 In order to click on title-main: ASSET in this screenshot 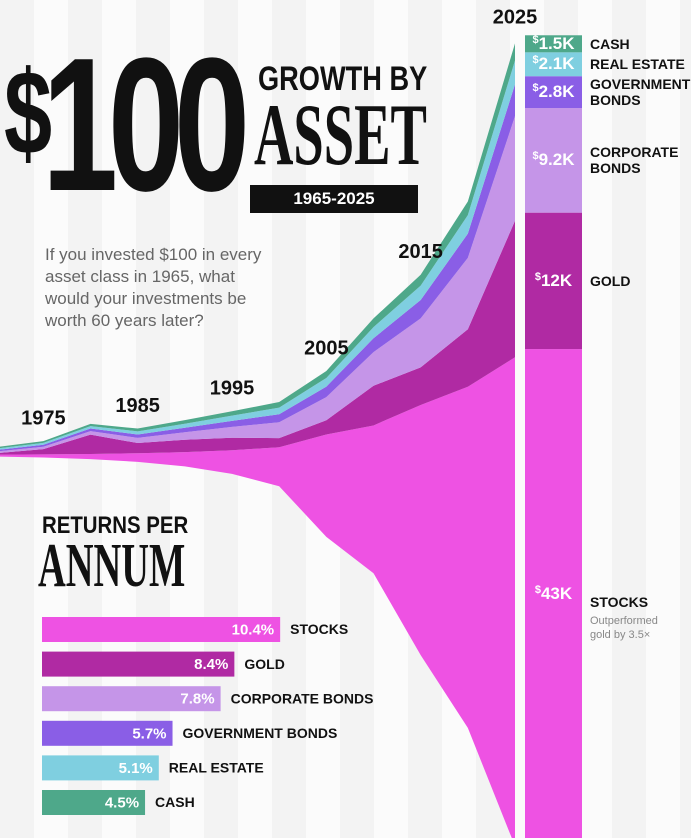, I will do `click(340, 135)`.